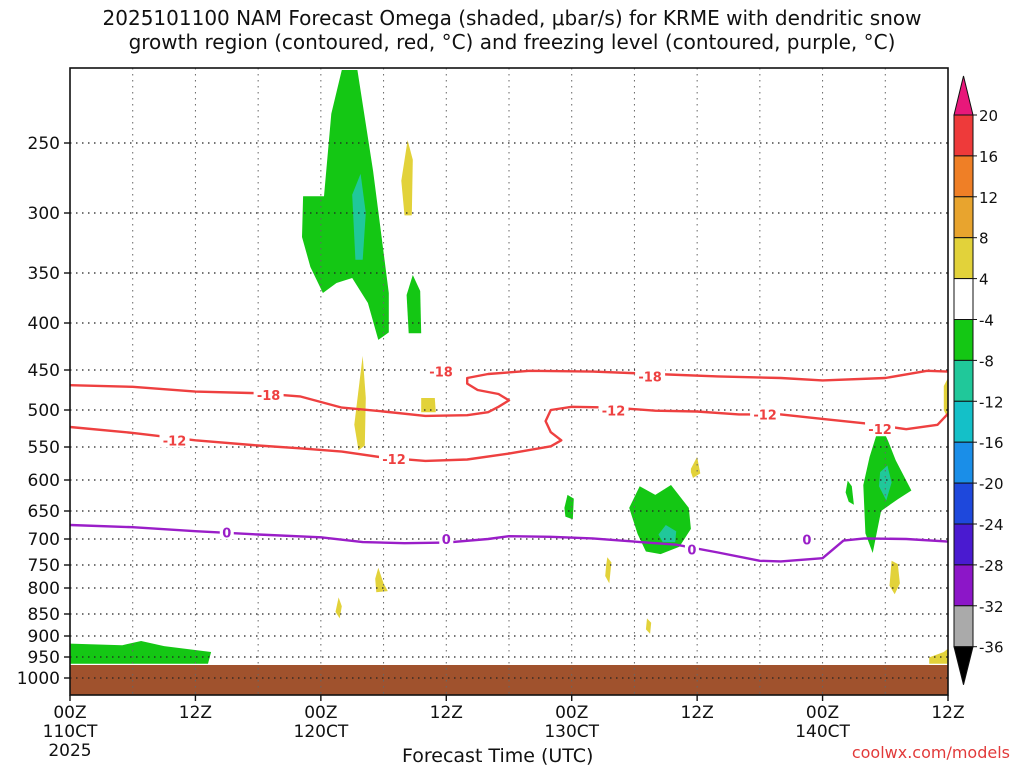 The width and height of the screenshot is (1024, 768). I want to click on colorbar-label: -28, so click(991, 566).